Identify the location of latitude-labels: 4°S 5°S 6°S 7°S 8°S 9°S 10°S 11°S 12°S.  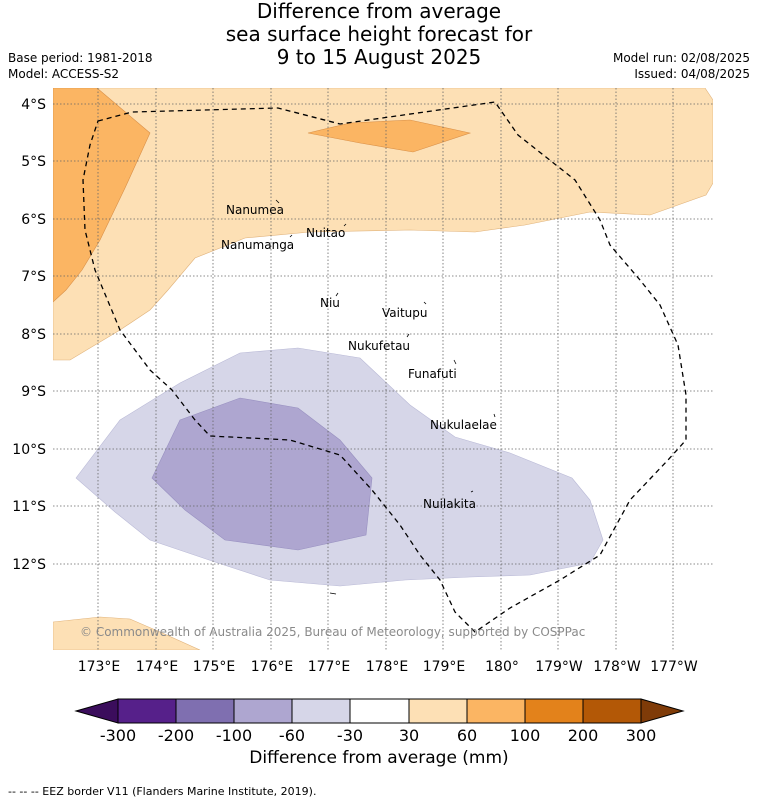
(29, 335).